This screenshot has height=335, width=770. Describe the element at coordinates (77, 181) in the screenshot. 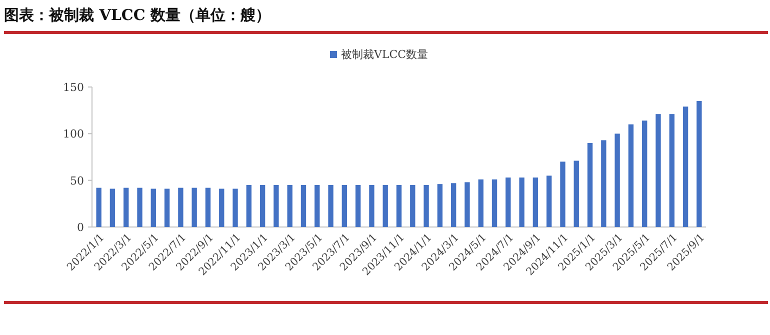

I see `y-tick-label: 50` at that location.